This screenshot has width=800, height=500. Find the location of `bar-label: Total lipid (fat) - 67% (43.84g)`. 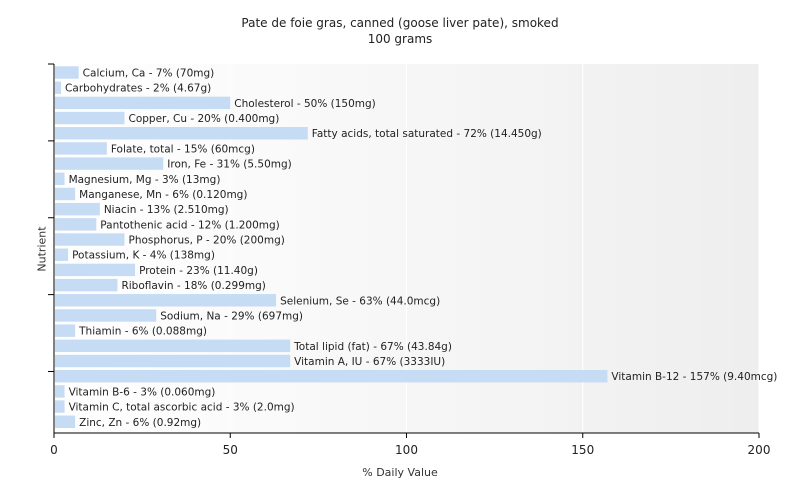

bar-label: Total lipid (fat) - 67% (43.84g) is located at coordinates (372, 347).